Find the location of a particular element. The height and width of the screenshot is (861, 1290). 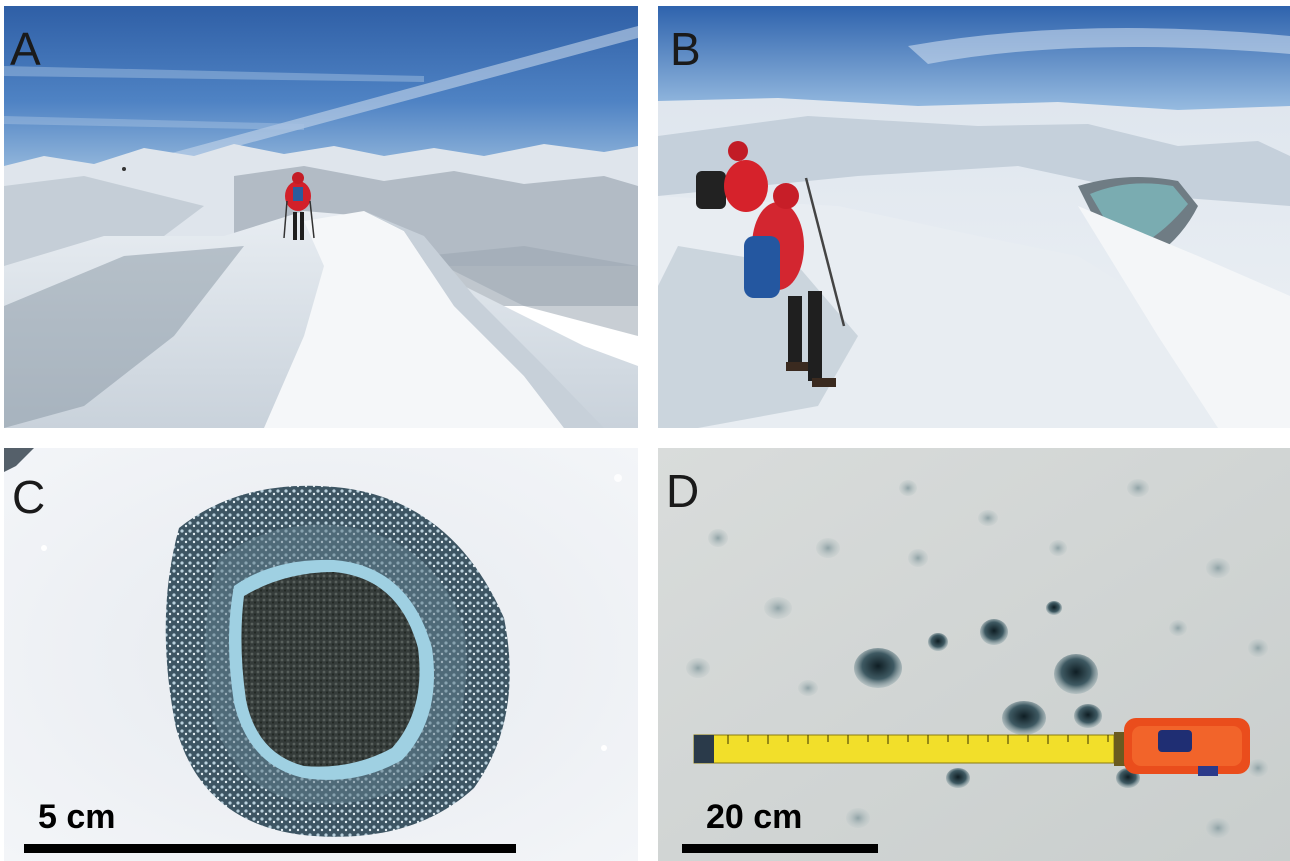

panel-label-b: B is located at coordinates (685, 49).